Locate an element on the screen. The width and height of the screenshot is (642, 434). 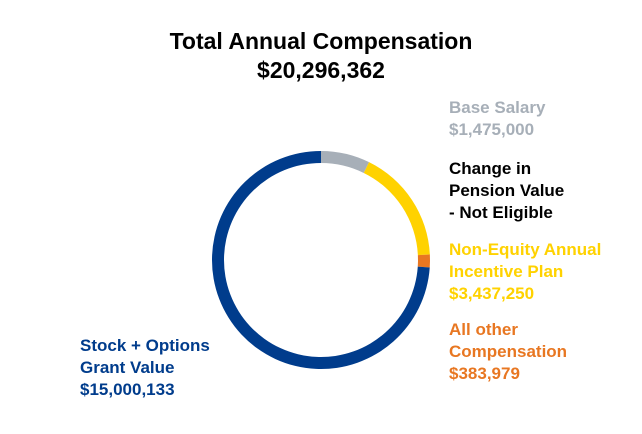
label-incentive-line-1: Non-Equity Annual is located at coordinates (525, 249).